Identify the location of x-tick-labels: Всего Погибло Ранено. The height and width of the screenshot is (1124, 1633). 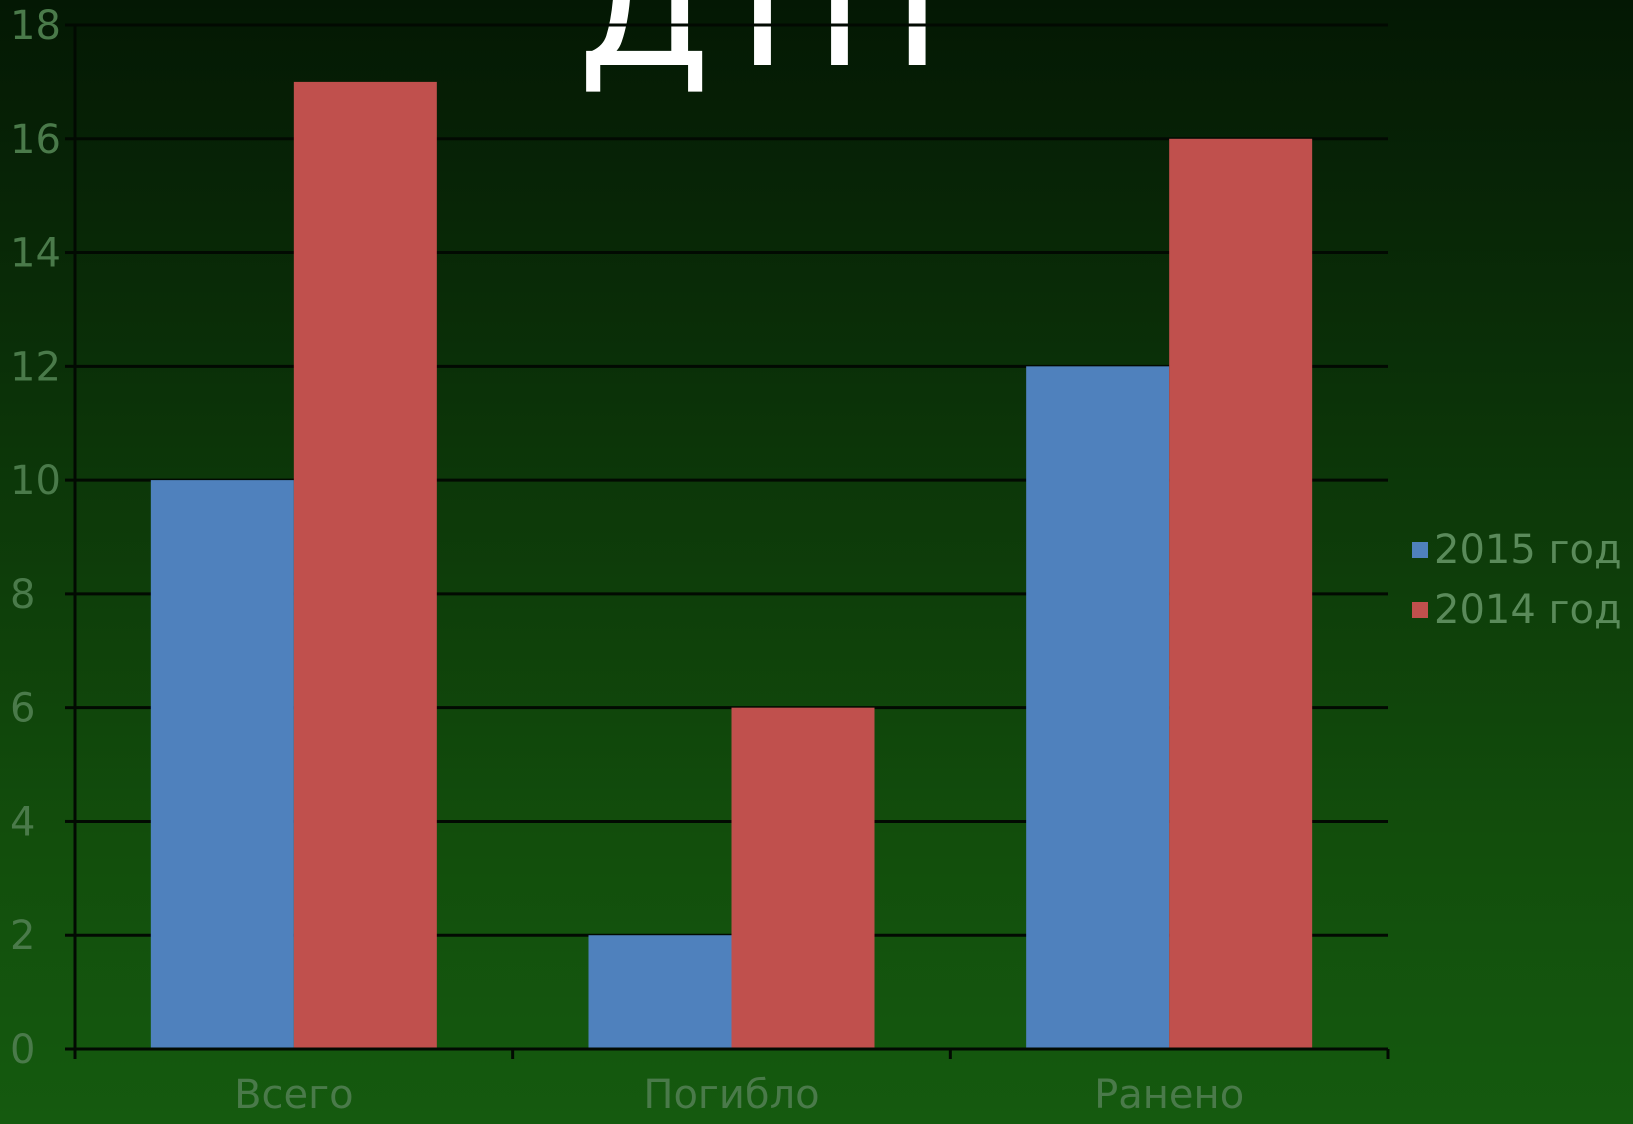
(739, 1095).